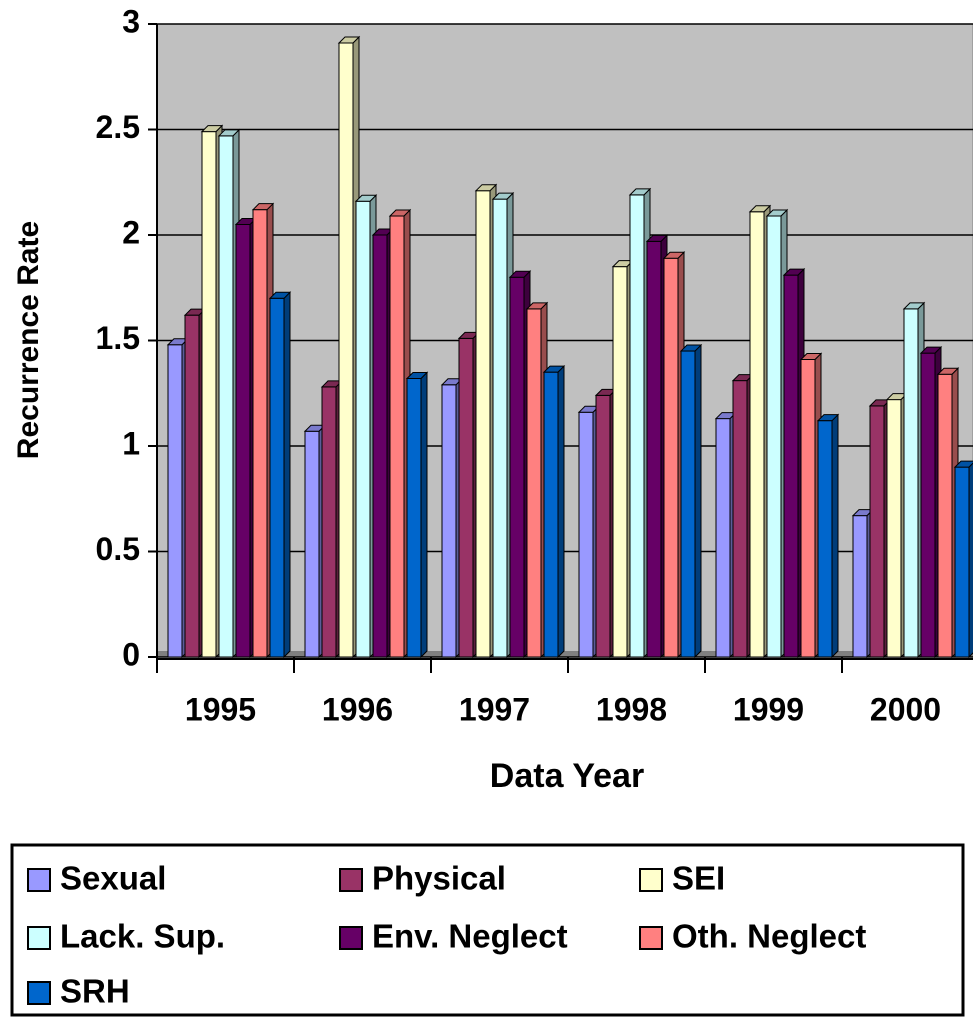 The image size is (973, 1027). Describe the element at coordinates (470, 936) in the screenshot. I see `legend-label: Env. Neglect` at that location.